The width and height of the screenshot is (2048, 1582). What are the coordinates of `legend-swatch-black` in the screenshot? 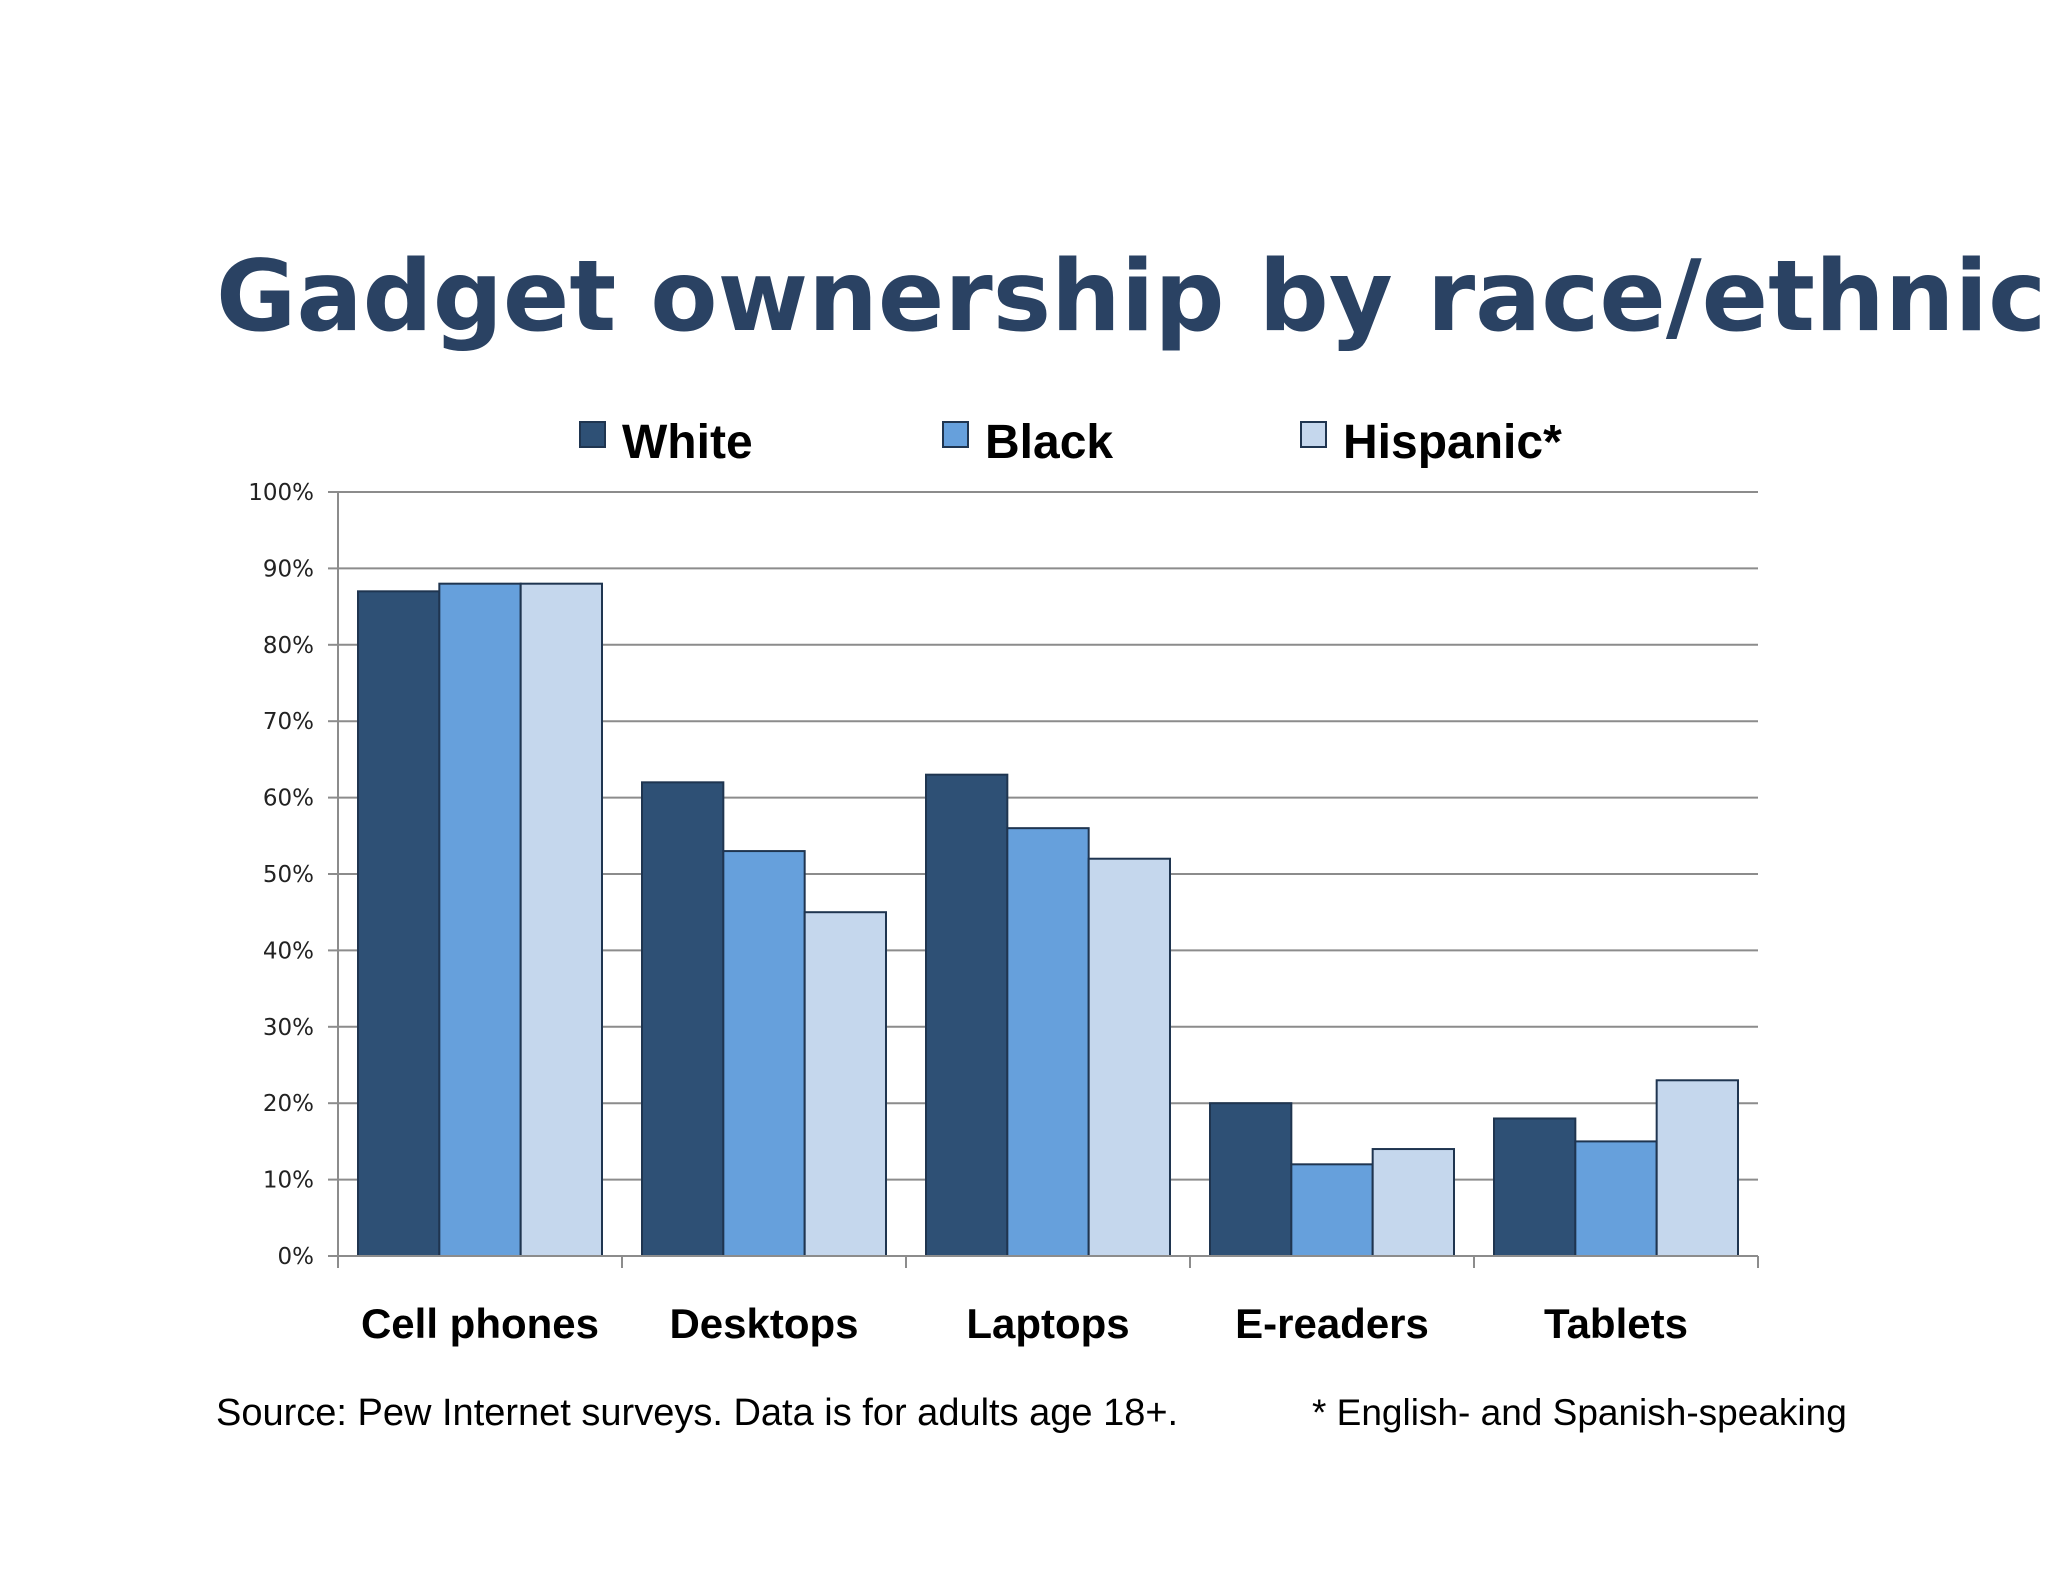 It's located at (955, 434).